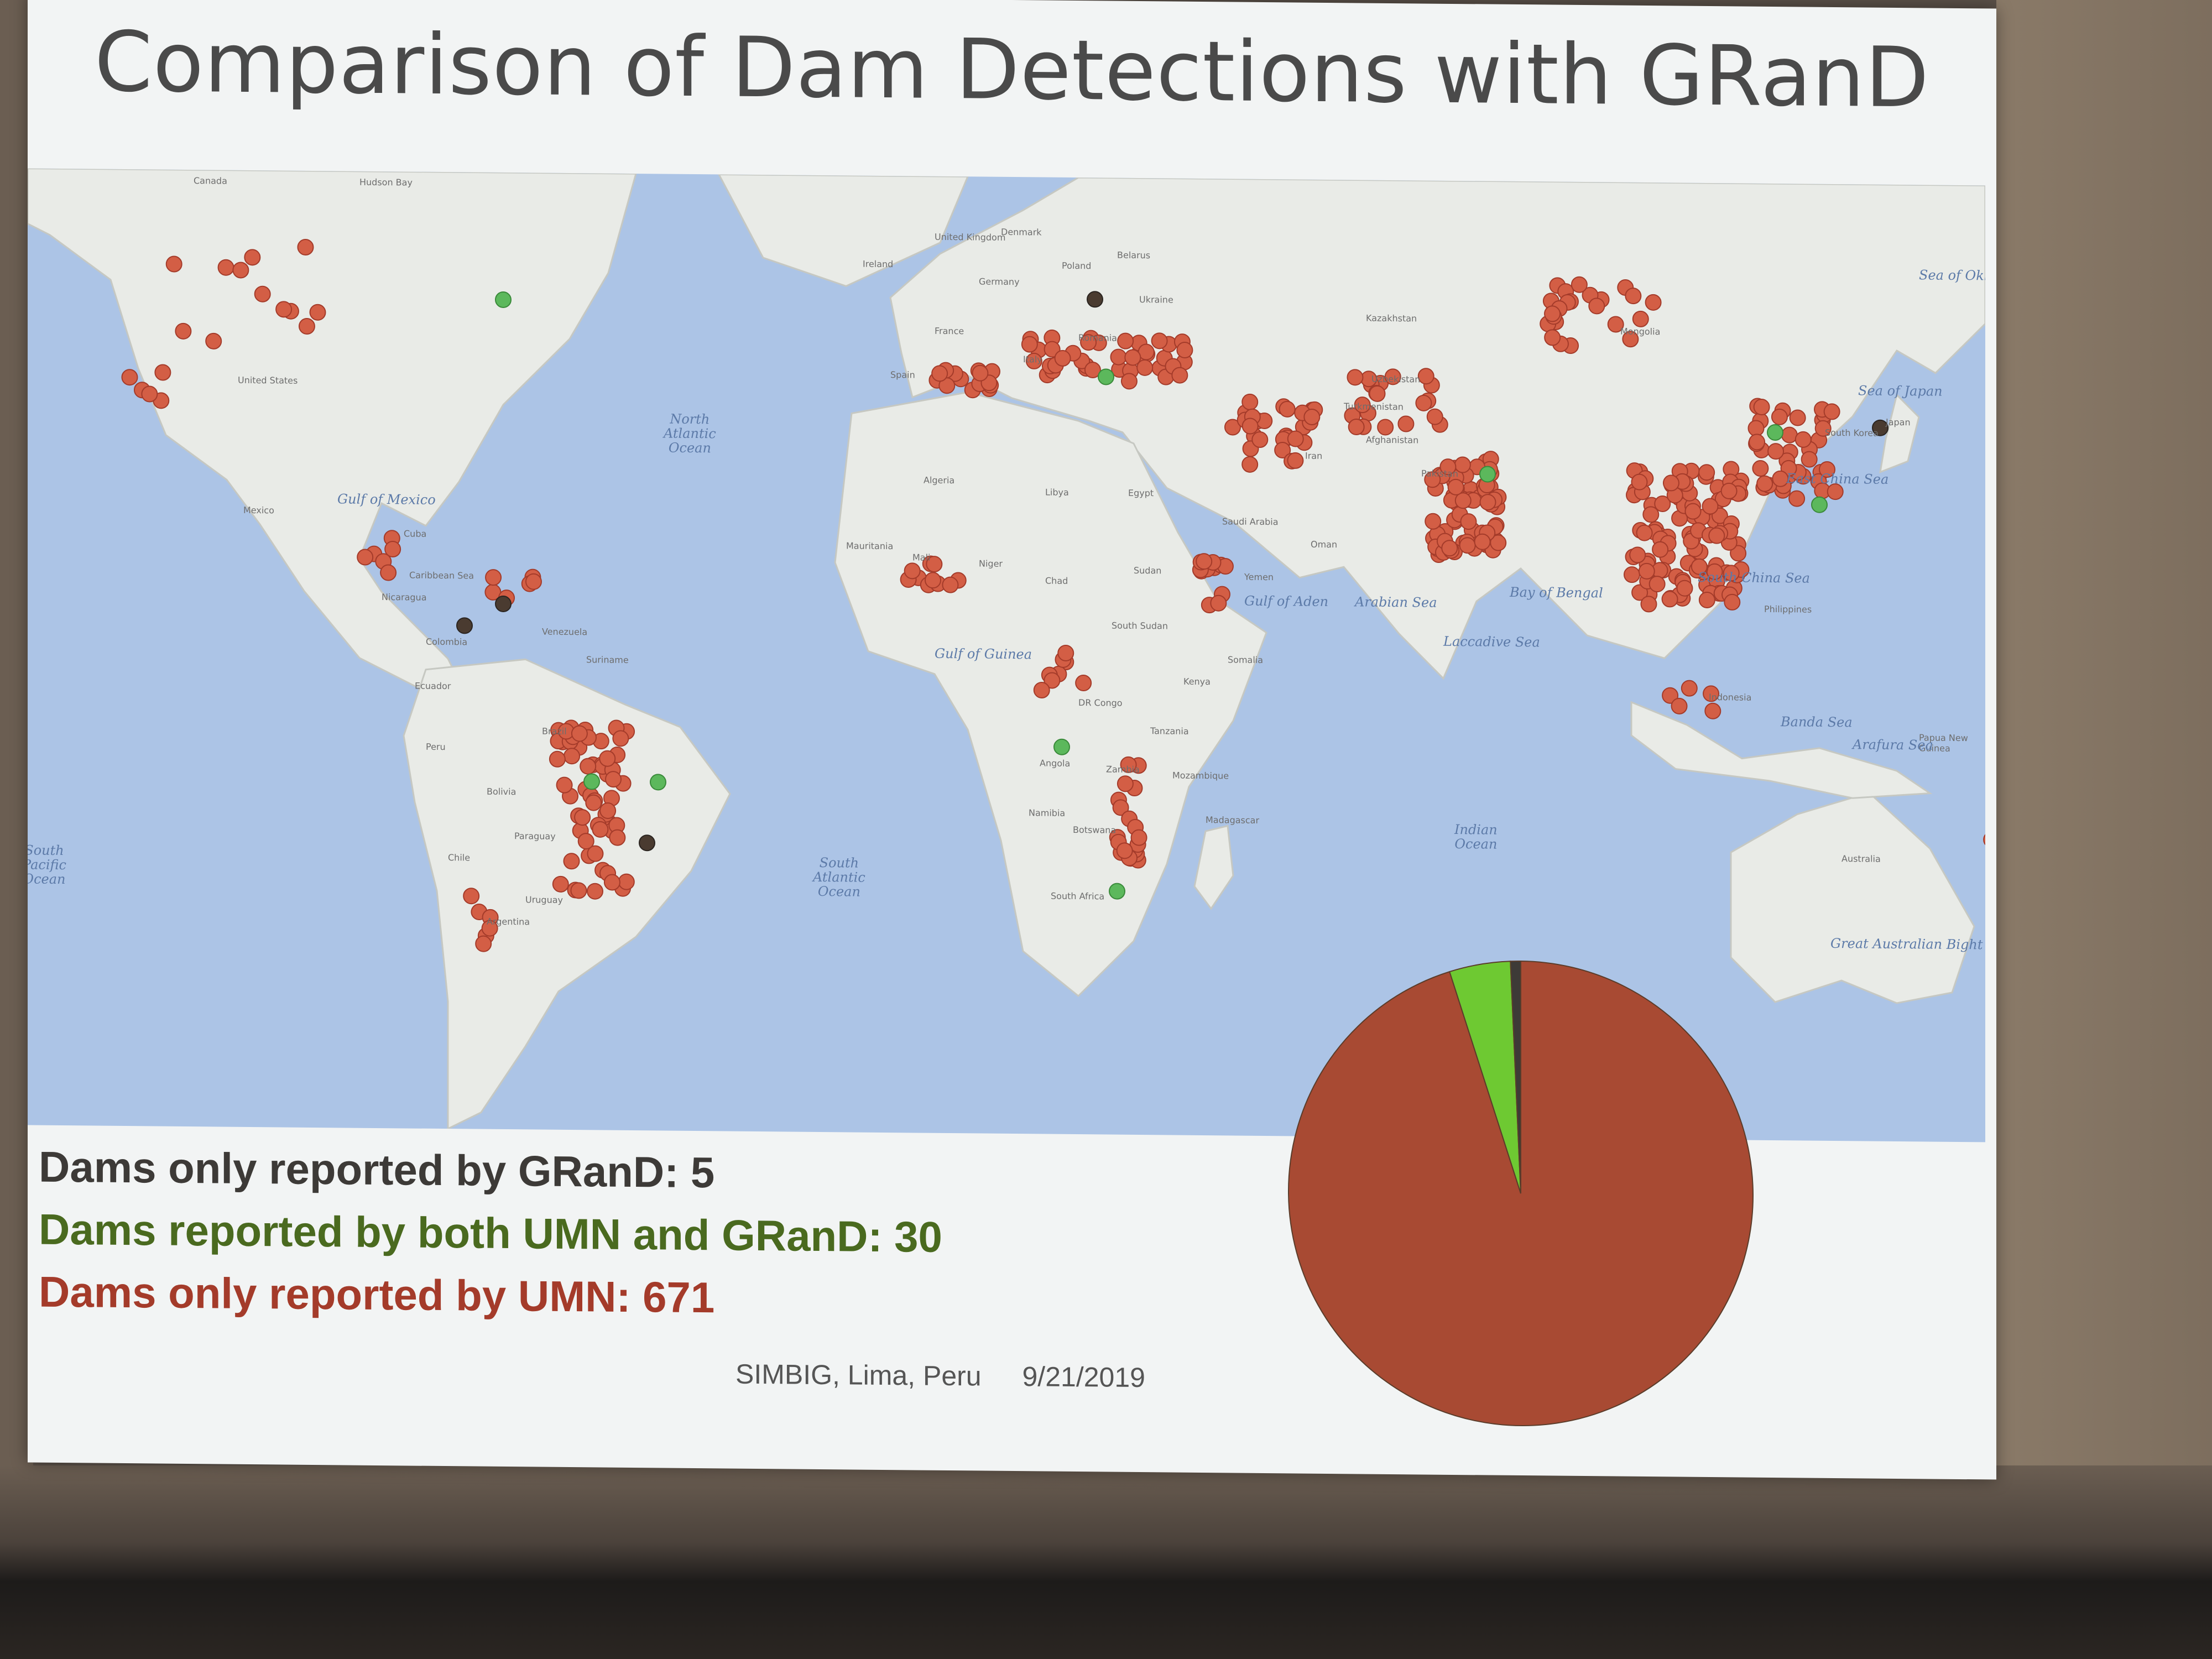 The height and width of the screenshot is (1659, 2212). I want to click on country-label: Ireland, so click(879, 264).